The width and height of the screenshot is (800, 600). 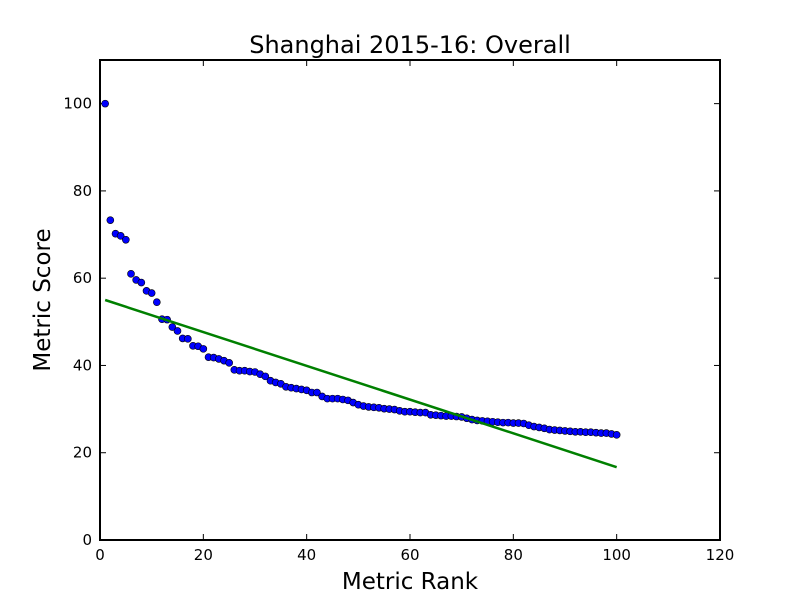 I want to click on x-tick-label: 100, so click(x=616, y=555).